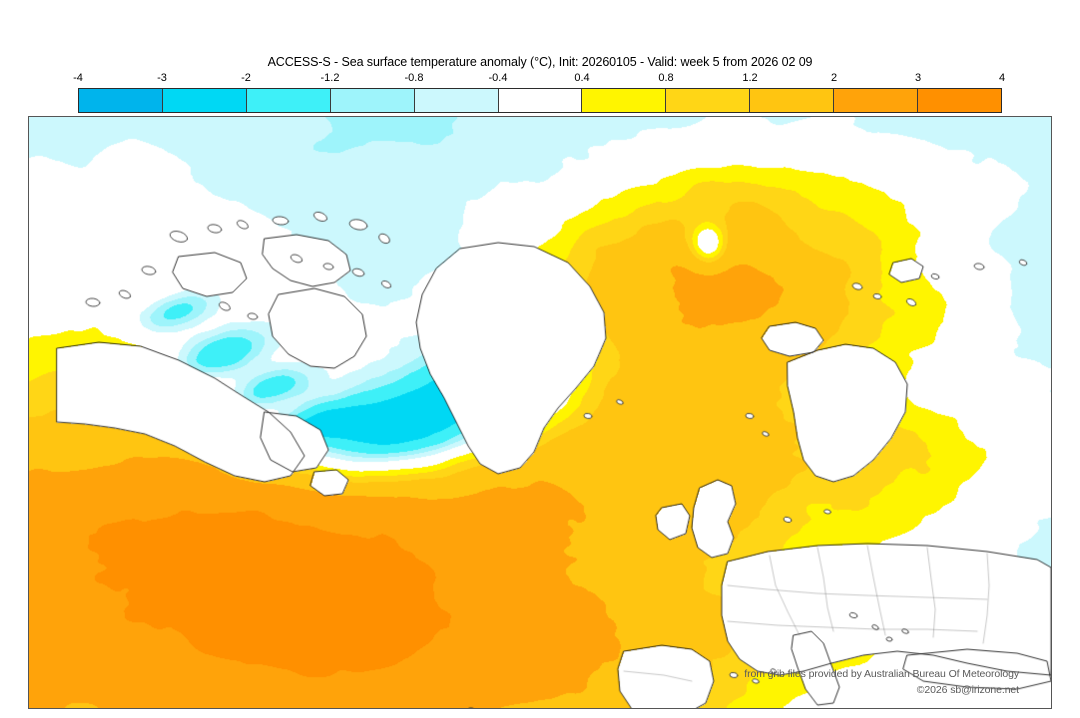  Describe the element at coordinates (1002, 78) in the screenshot. I see `colorbar-tick-11: 4` at that location.